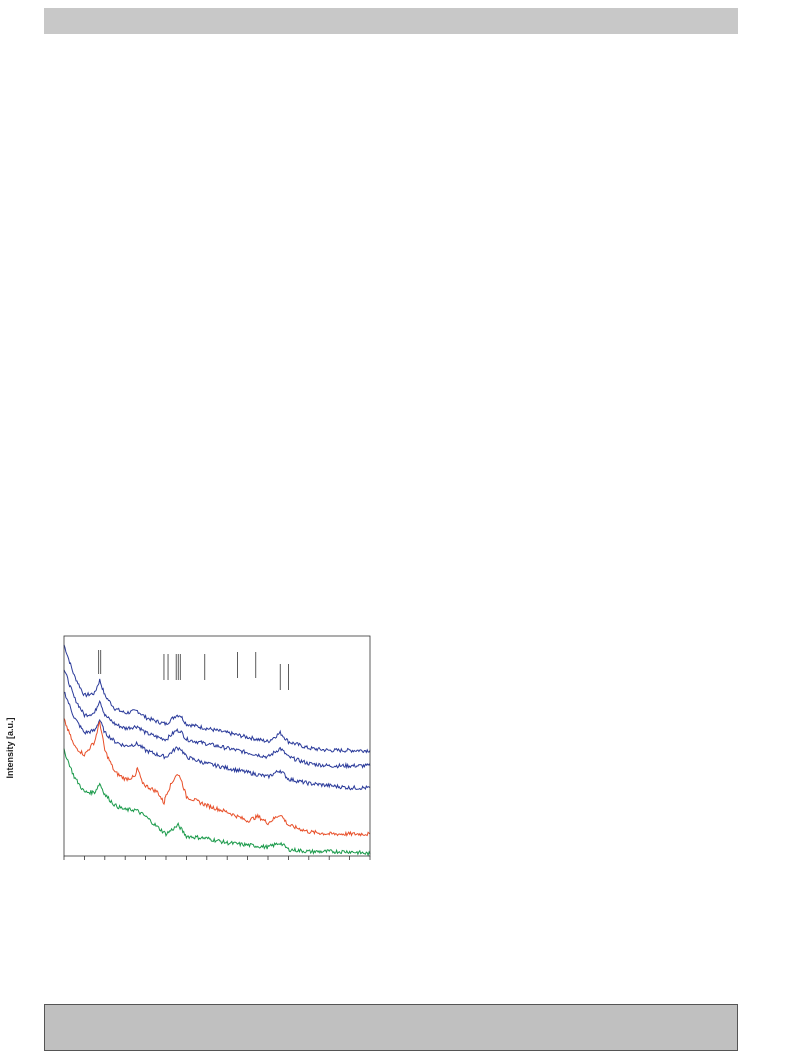 The width and height of the screenshot is (793, 1057). What do you see at coordinates (391, 21) in the screenshot?
I see `header-bar` at bounding box center [391, 21].